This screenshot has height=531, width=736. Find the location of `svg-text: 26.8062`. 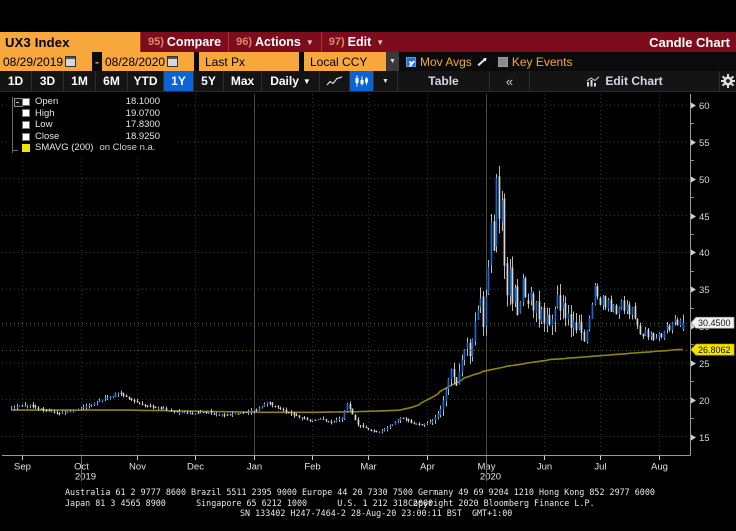

svg-text: 26.8062 is located at coordinates (714, 350).